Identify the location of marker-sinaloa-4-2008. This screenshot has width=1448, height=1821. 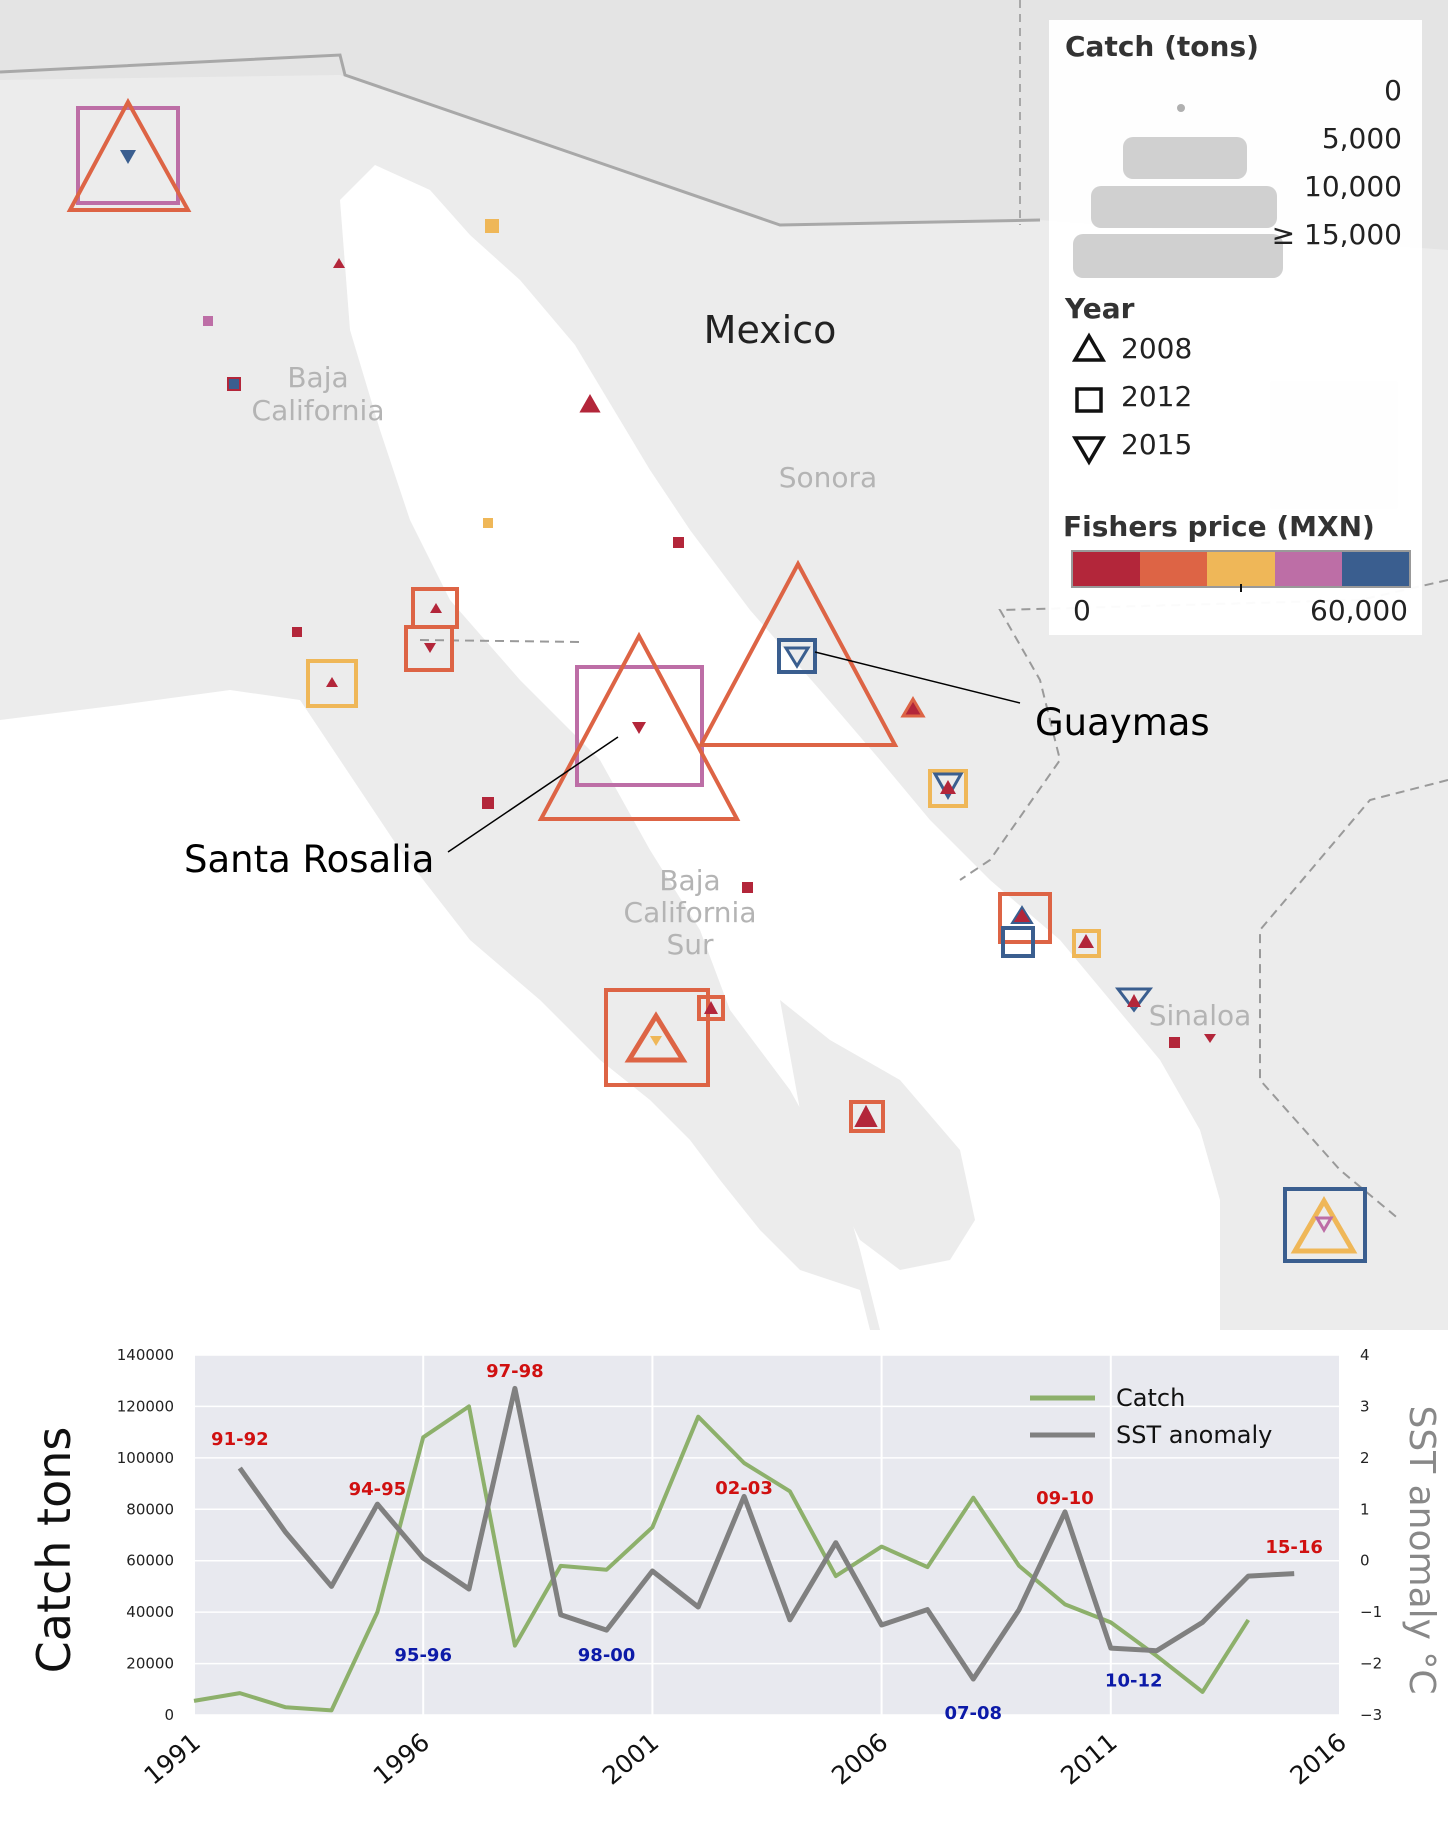
(1134, 1000).